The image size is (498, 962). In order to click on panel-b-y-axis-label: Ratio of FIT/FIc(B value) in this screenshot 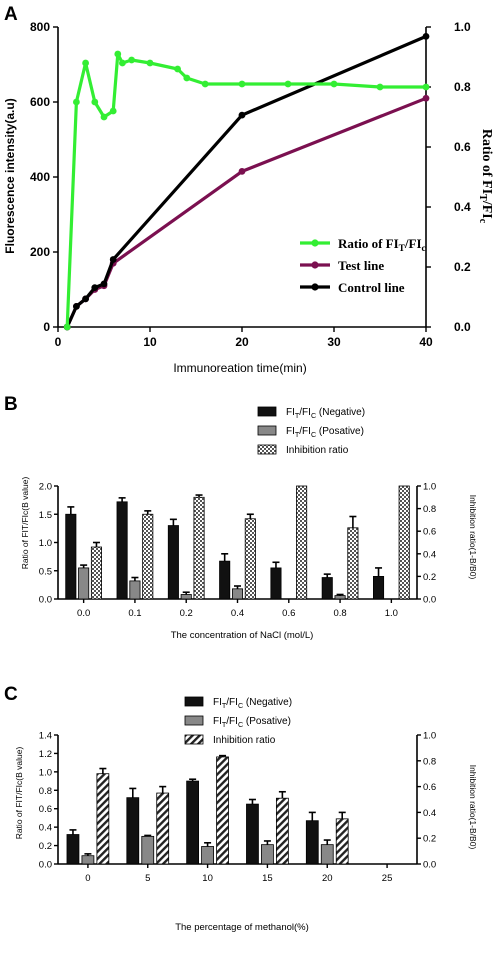, I will do `click(25, 523)`.